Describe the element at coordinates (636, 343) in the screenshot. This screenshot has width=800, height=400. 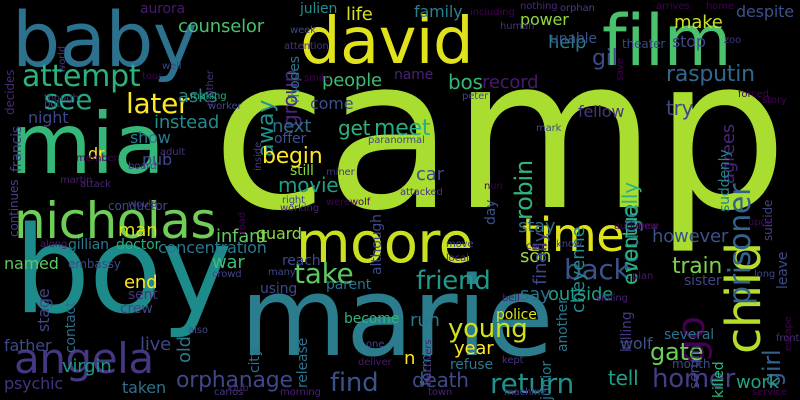
I see `word-wolf: wolf` at that location.